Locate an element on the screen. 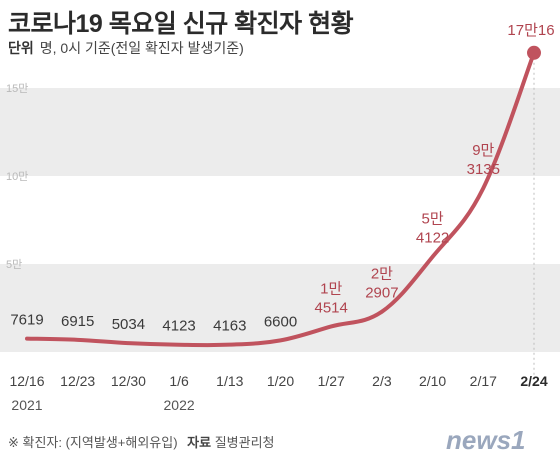 This screenshot has height=464, width=560. chart-title: 코로나19 목요일 신규 확진자 현황 is located at coordinates (181, 24).